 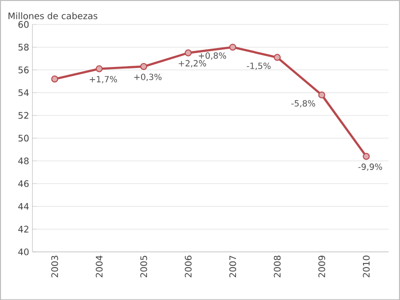 I want to click on annotation: +0,3%, so click(x=148, y=77).